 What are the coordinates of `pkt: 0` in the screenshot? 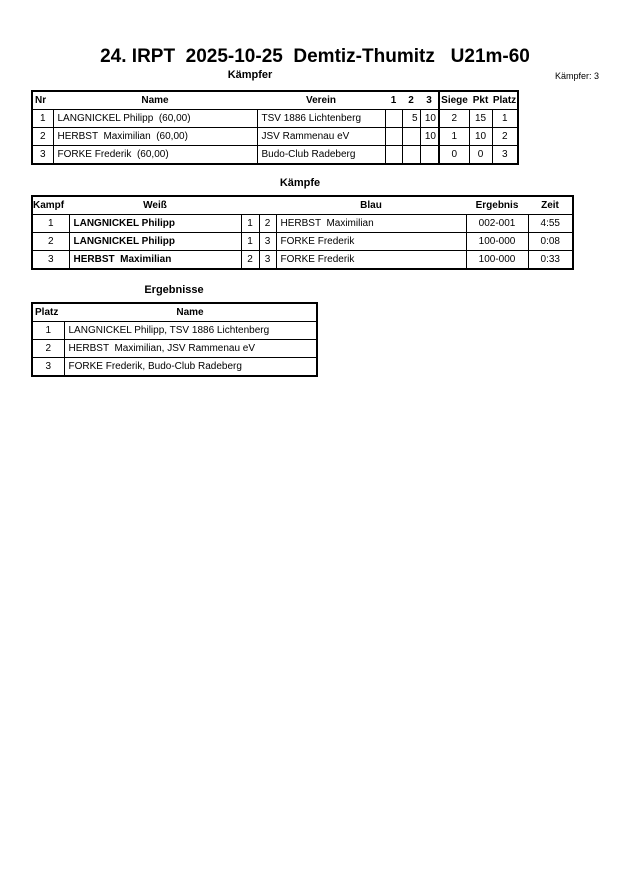 It's located at (480, 155).